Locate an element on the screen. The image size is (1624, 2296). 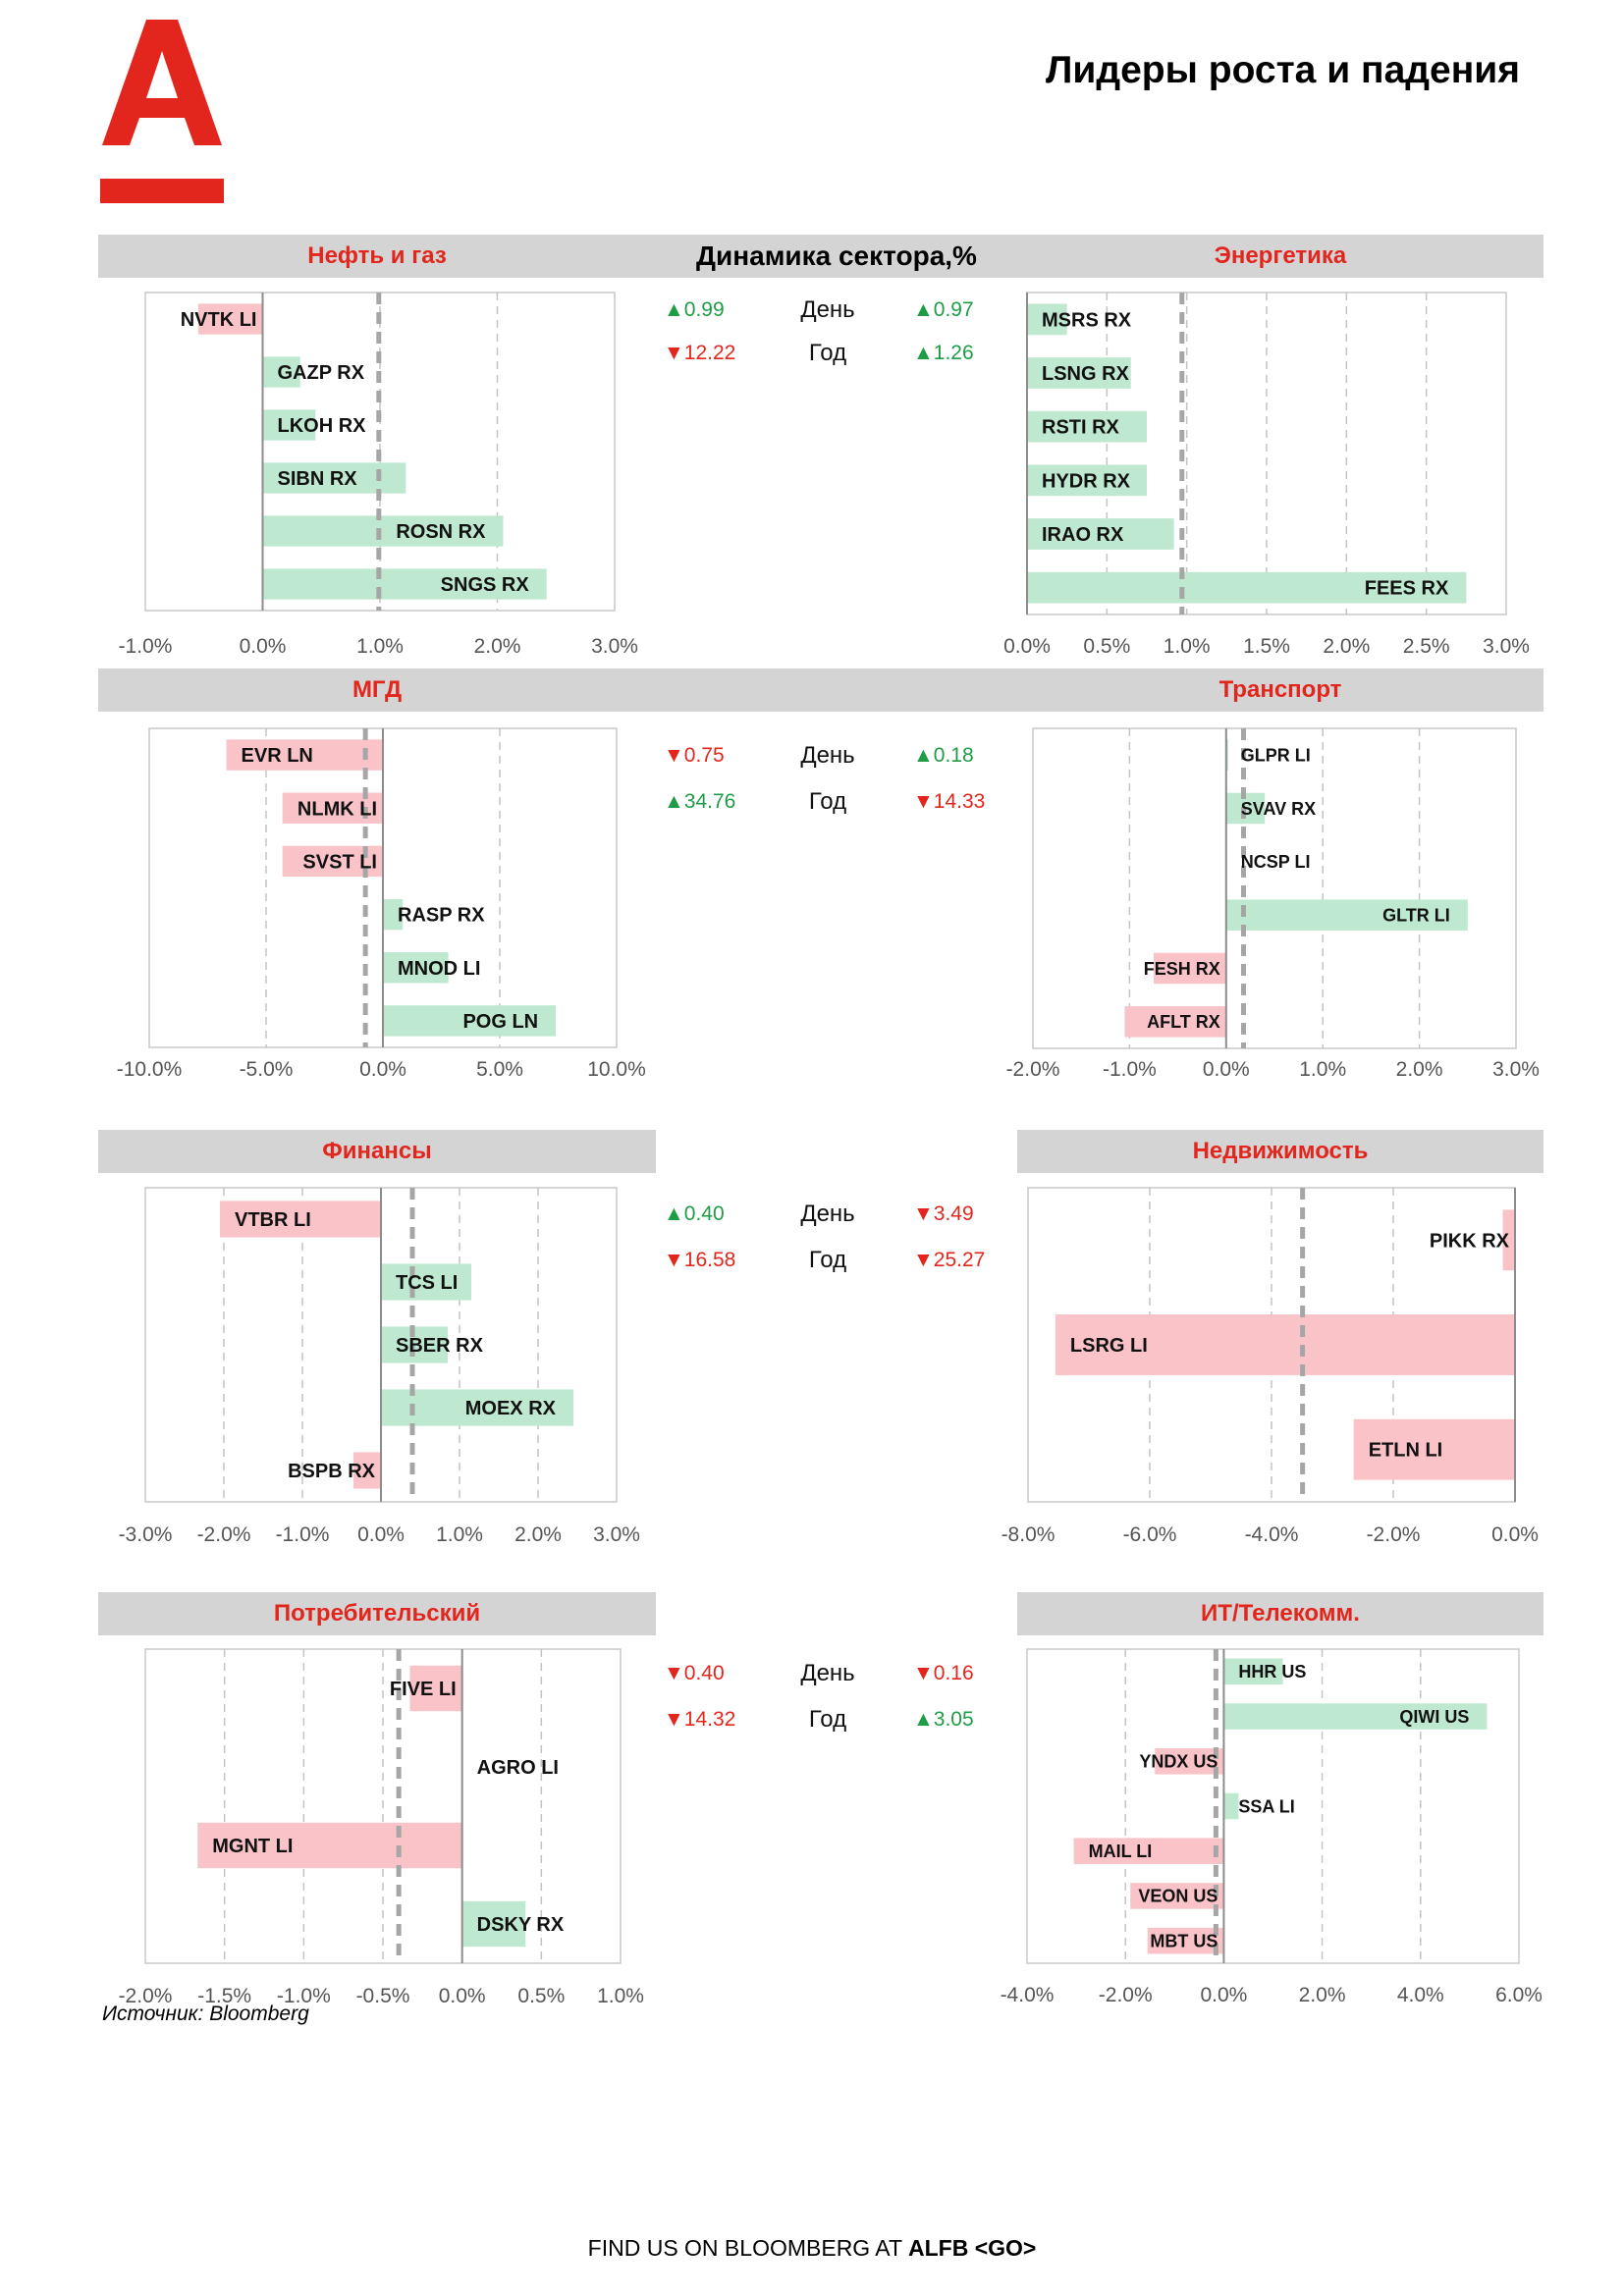
bar-qiwi-us is located at coordinates (1355, 1716).